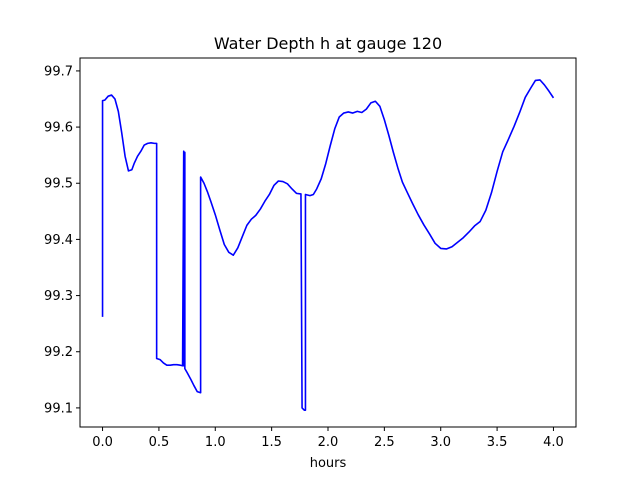  I want to click on y-tick-label: 99.7, so click(58, 71).